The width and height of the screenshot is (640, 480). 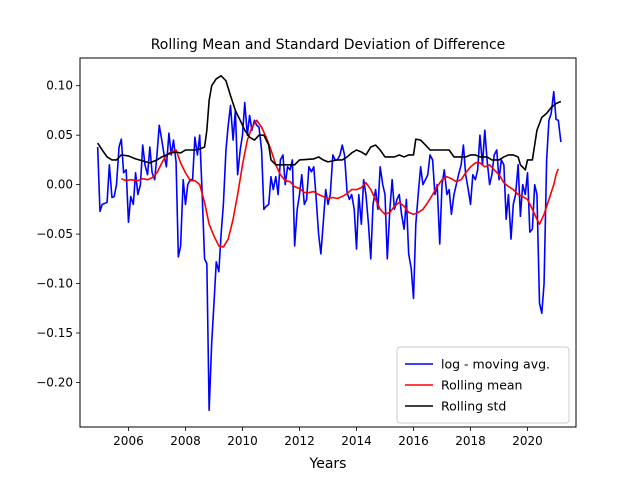 I want to click on x-tick-label: 2006, so click(x=128, y=441).